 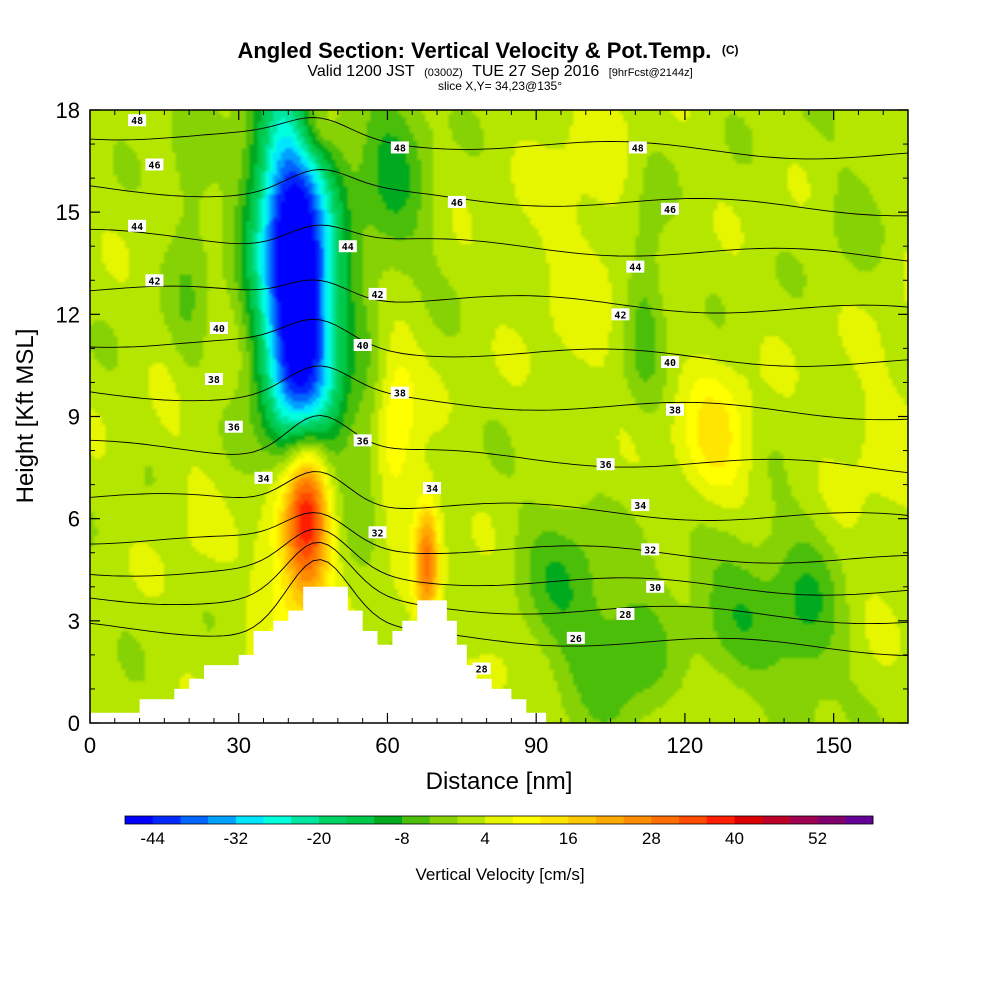 I want to click on y-tick-label: 3, so click(x=74, y=621).